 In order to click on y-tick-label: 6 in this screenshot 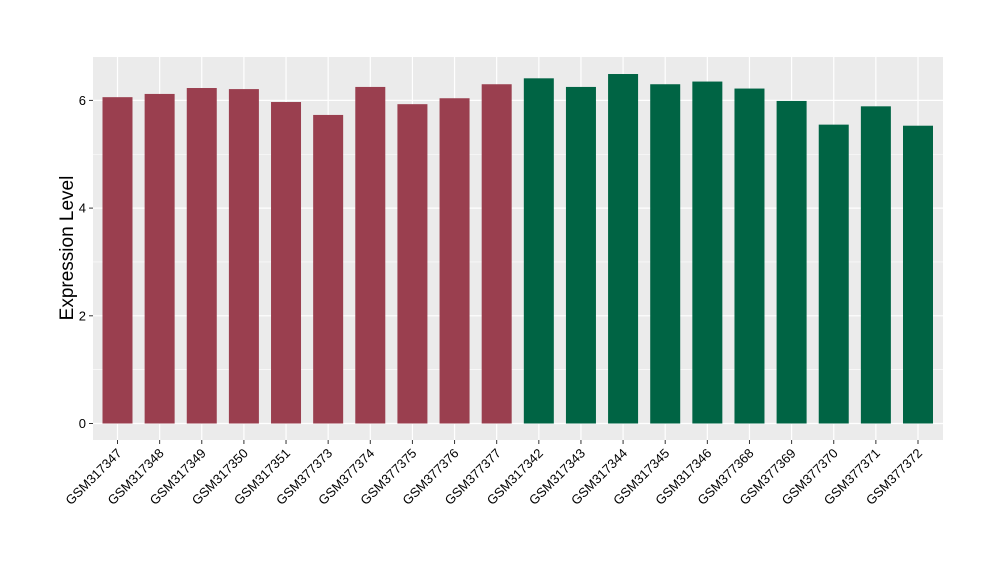, I will do `click(82, 100)`.